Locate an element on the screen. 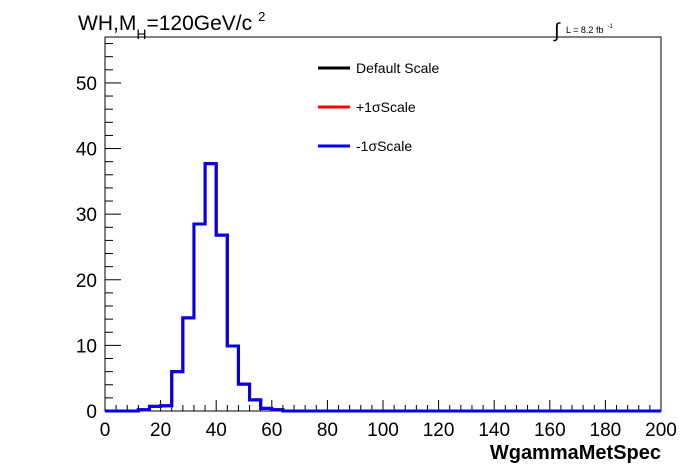 The width and height of the screenshot is (696, 472). legend: Default Scale +1σScale -1σScale is located at coordinates (378, 107).